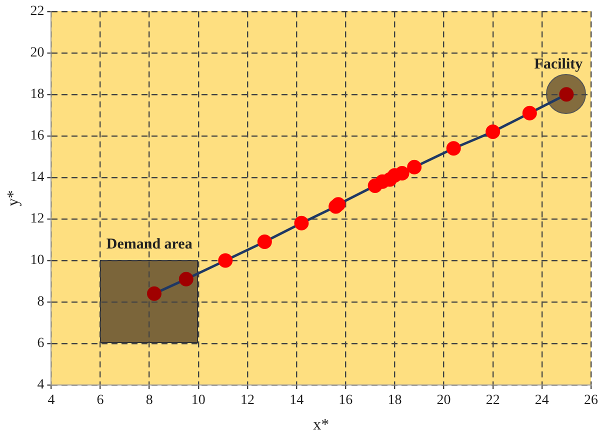 Image resolution: width=601 pixels, height=439 pixels. I want to click on y-tick-label: 18, so click(37, 94).